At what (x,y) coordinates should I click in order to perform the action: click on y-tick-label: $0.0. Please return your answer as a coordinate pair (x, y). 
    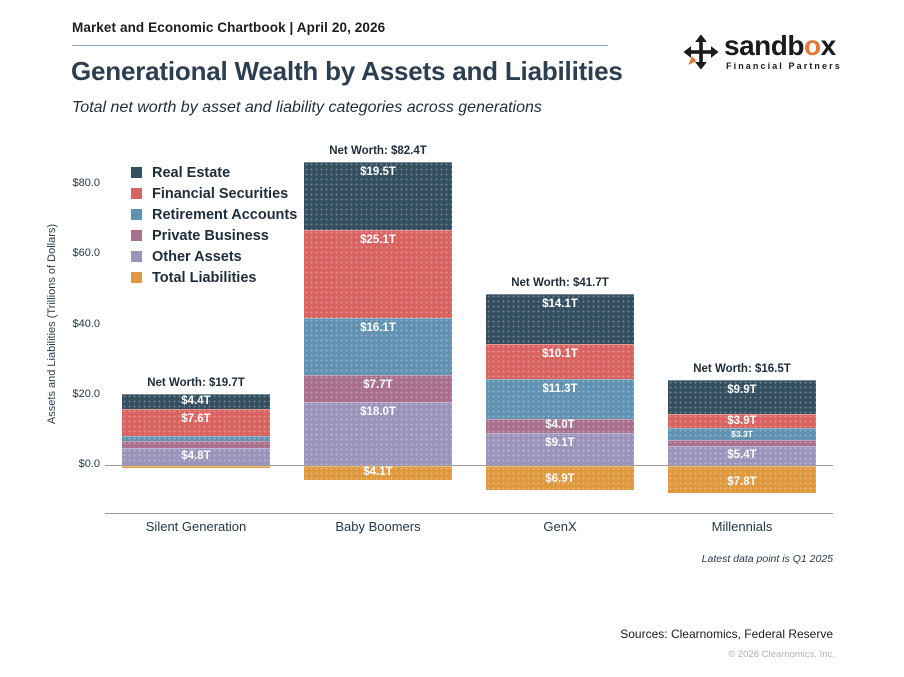
    Looking at the image, I should click on (89, 464).